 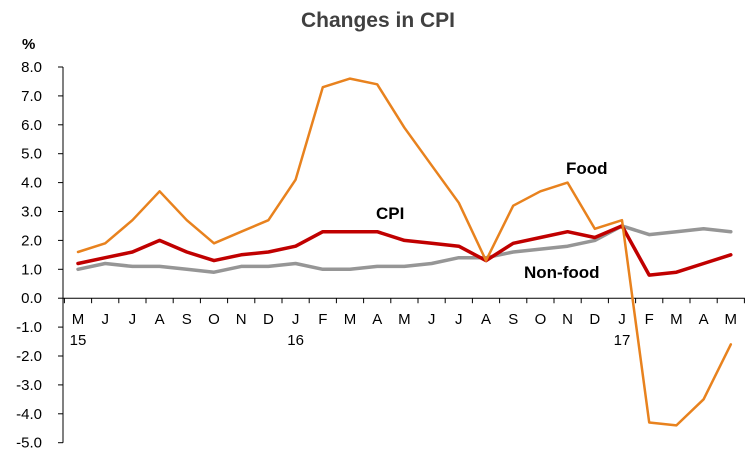 I want to click on y-tick-label: 3.0, so click(x=31, y=212).